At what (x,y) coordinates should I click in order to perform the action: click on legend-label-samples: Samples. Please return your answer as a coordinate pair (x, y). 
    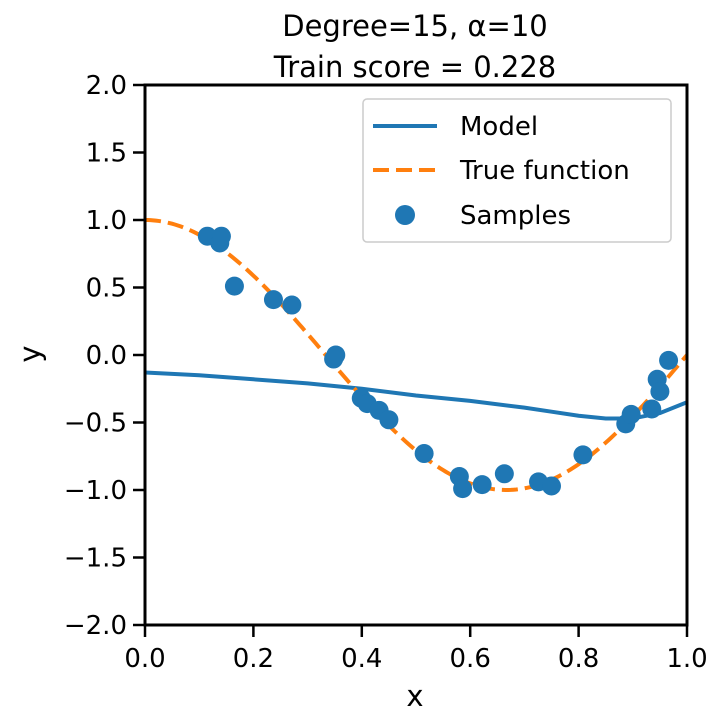
    Looking at the image, I should click on (515, 216).